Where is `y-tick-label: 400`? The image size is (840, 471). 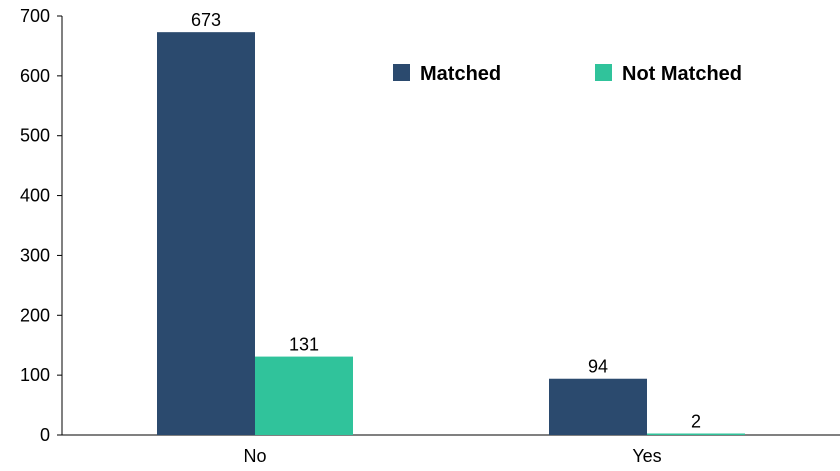 y-tick-label: 400 is located at coordinates (35, 196).